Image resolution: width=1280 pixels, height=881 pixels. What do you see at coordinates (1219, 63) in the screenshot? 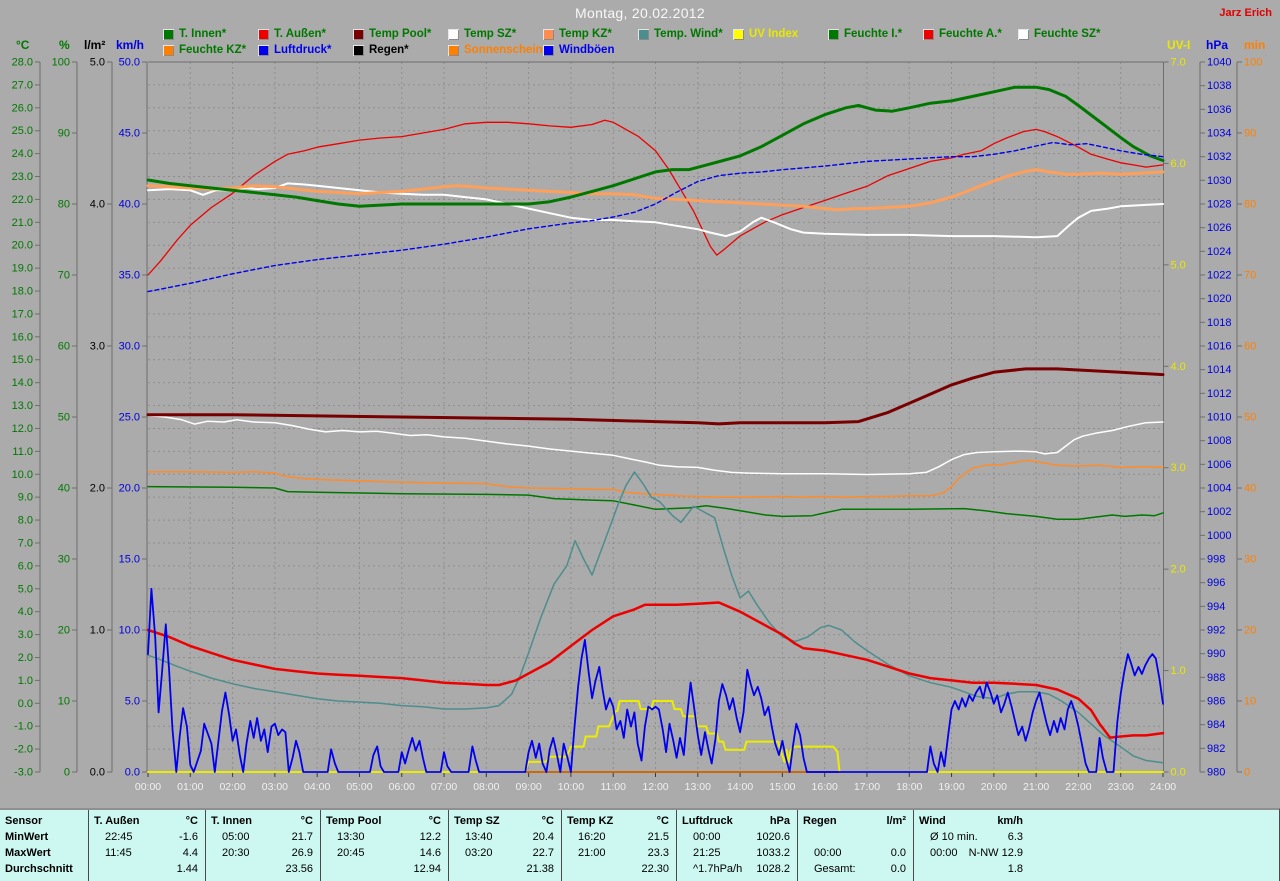
I see `axis-tick-label: 1040` at bounding box center [1219, 63].